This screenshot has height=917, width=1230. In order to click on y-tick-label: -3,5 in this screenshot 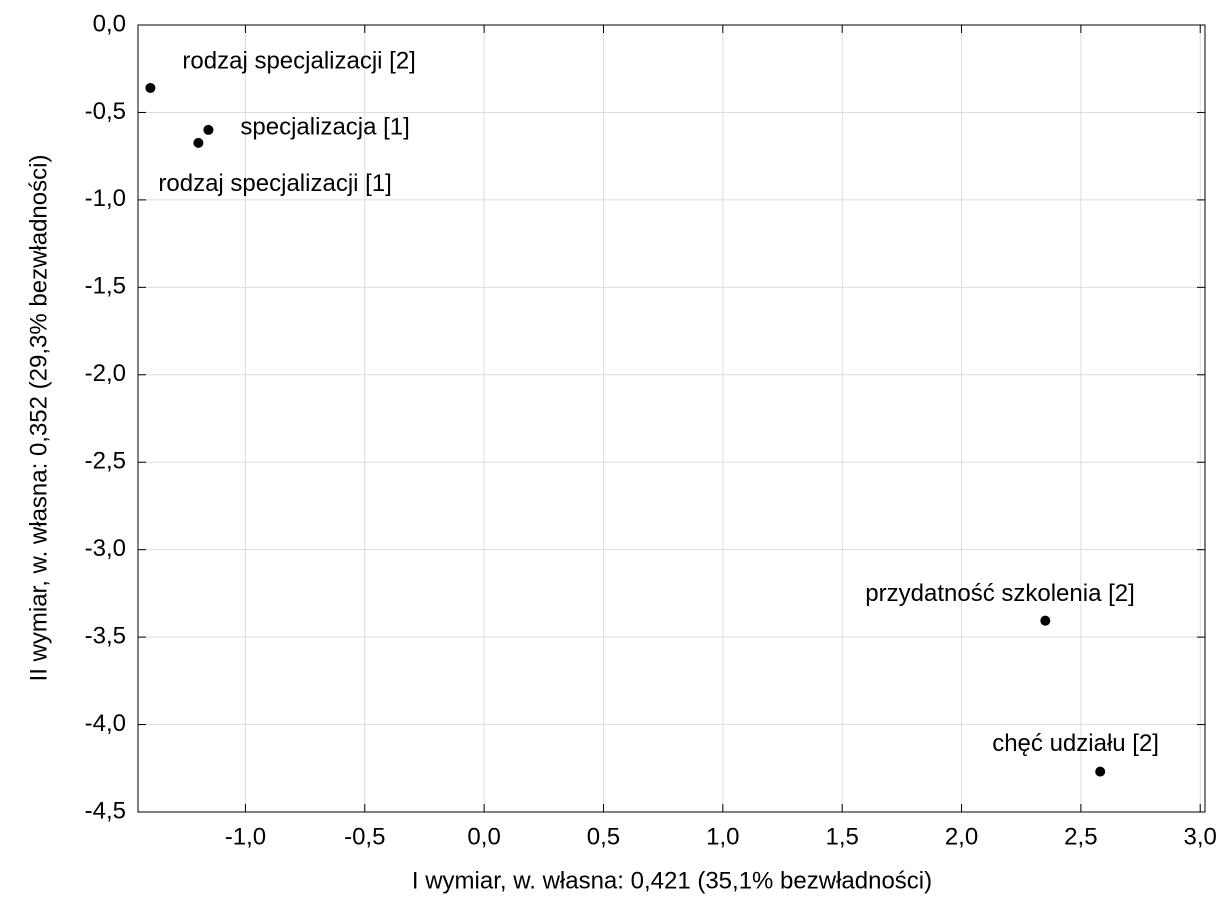, I will do `click(105, 635)`.